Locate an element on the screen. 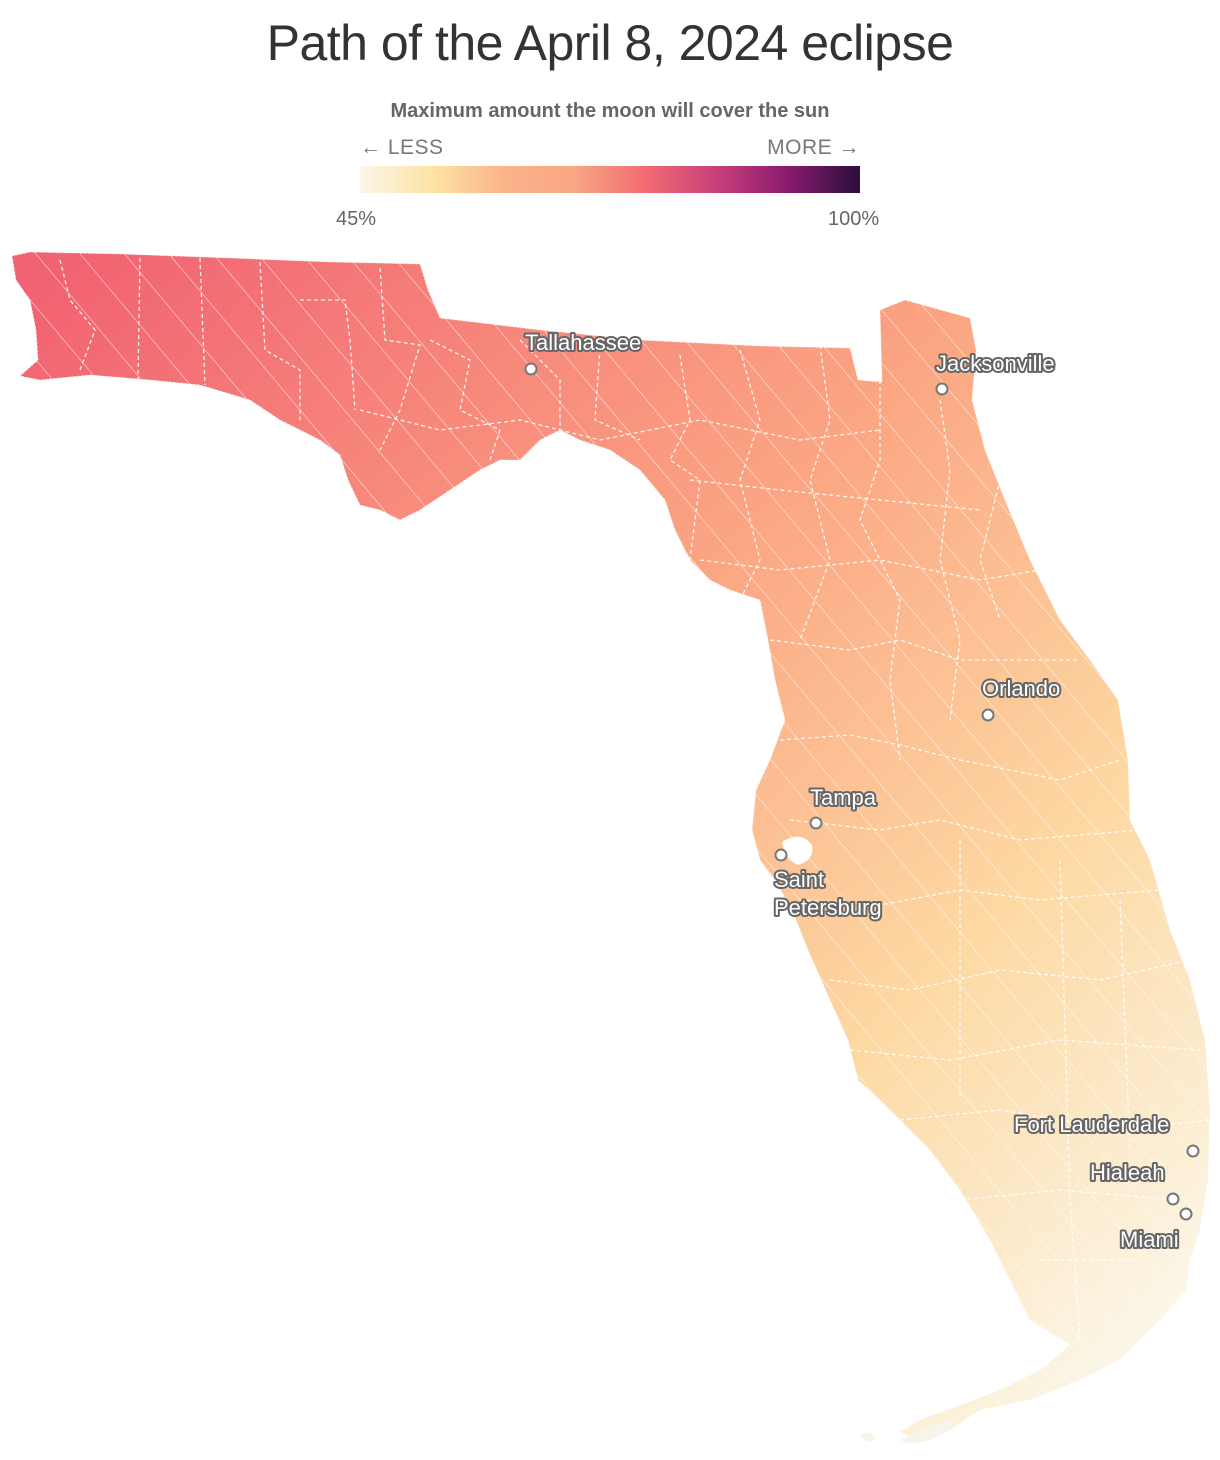 The width and height of the screenshot is (1220, 1460). legend-min-label: 45% is located at coordinates (356, 219).